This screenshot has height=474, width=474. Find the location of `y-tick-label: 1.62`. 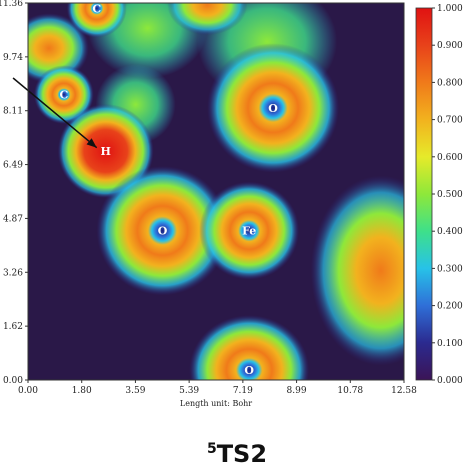

y-tick-label: 1.62 is located at coordinates (13, 327).